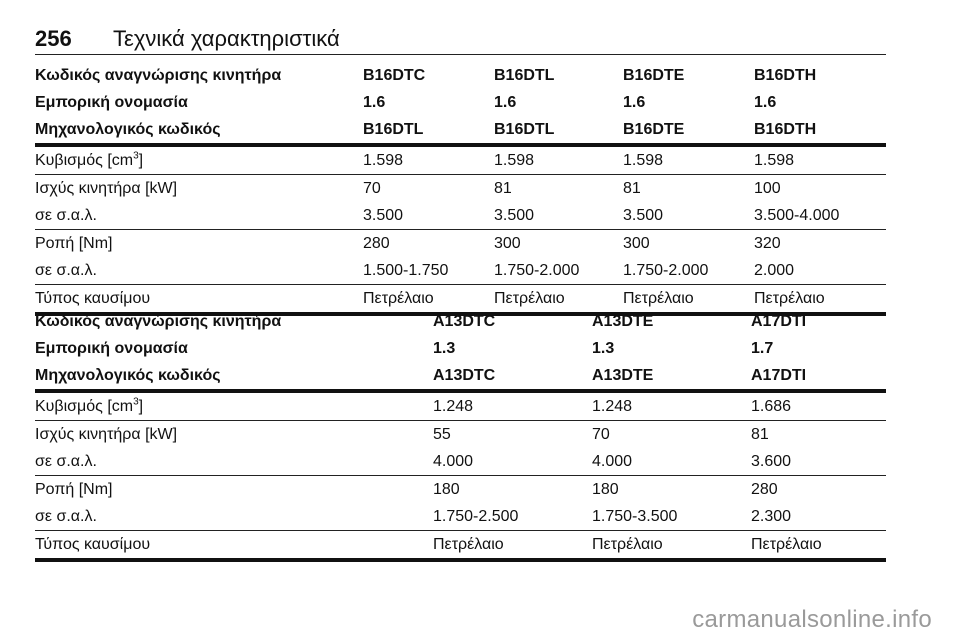 This screenshot has width=960, height=642. I want to click on value-cell: 1.686, so click(771, 406).